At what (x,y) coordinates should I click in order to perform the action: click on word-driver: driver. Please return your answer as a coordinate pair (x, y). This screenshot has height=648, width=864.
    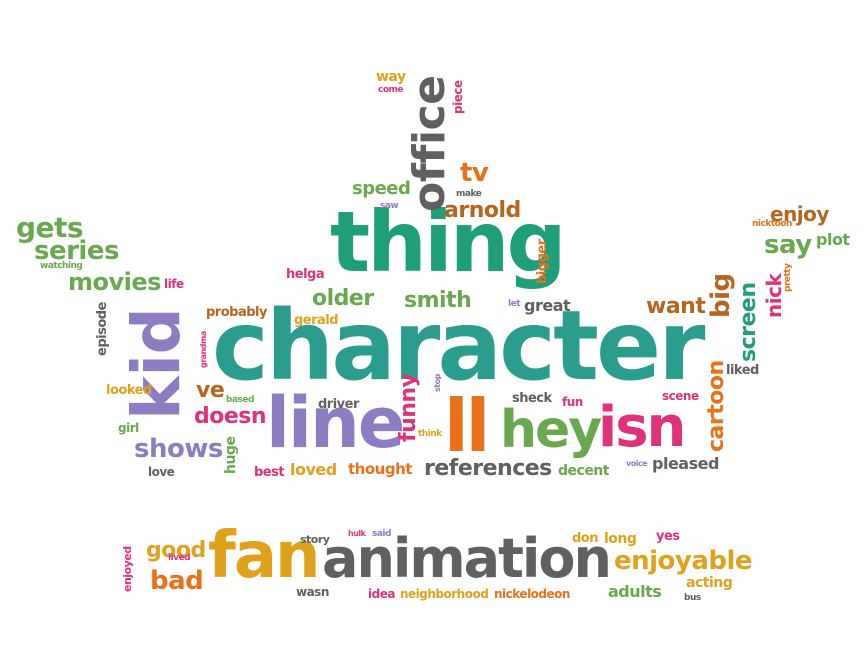
    Looking at the image, I should click on (338, 404).